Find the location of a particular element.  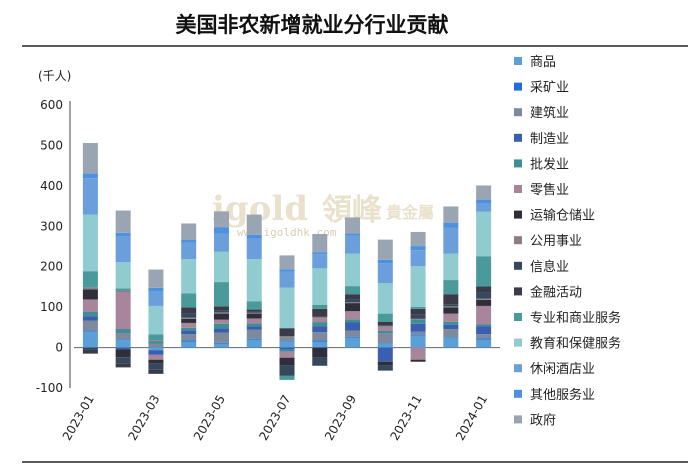

y-tick-label: 300 is located at coordinates (51, 226).